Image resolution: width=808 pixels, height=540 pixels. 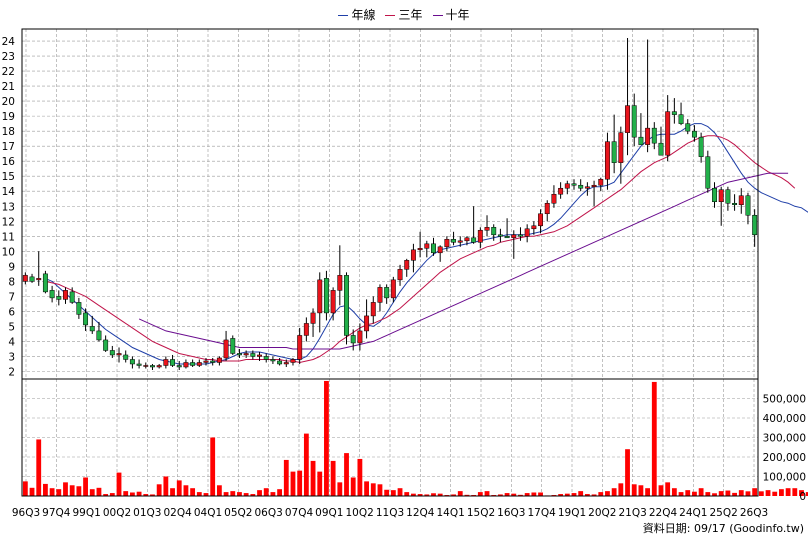 What do you see at coordinates (451, 14) in the screenshot?
I see `legend-item: 十年` at bounding box center [451, 14].